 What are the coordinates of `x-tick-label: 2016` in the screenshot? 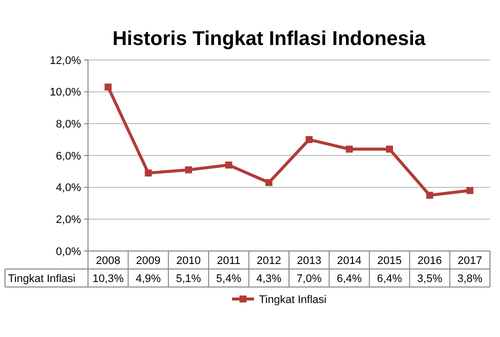 It's located at (429, 260).